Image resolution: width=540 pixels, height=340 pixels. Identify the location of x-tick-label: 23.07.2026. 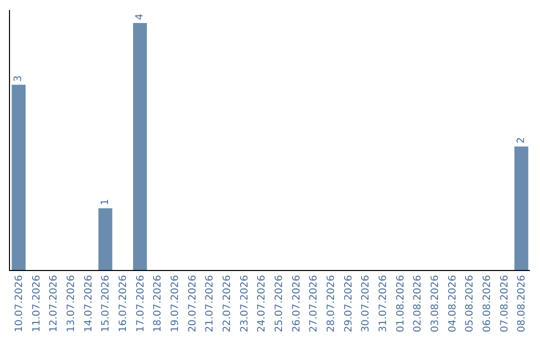
(244, 303).